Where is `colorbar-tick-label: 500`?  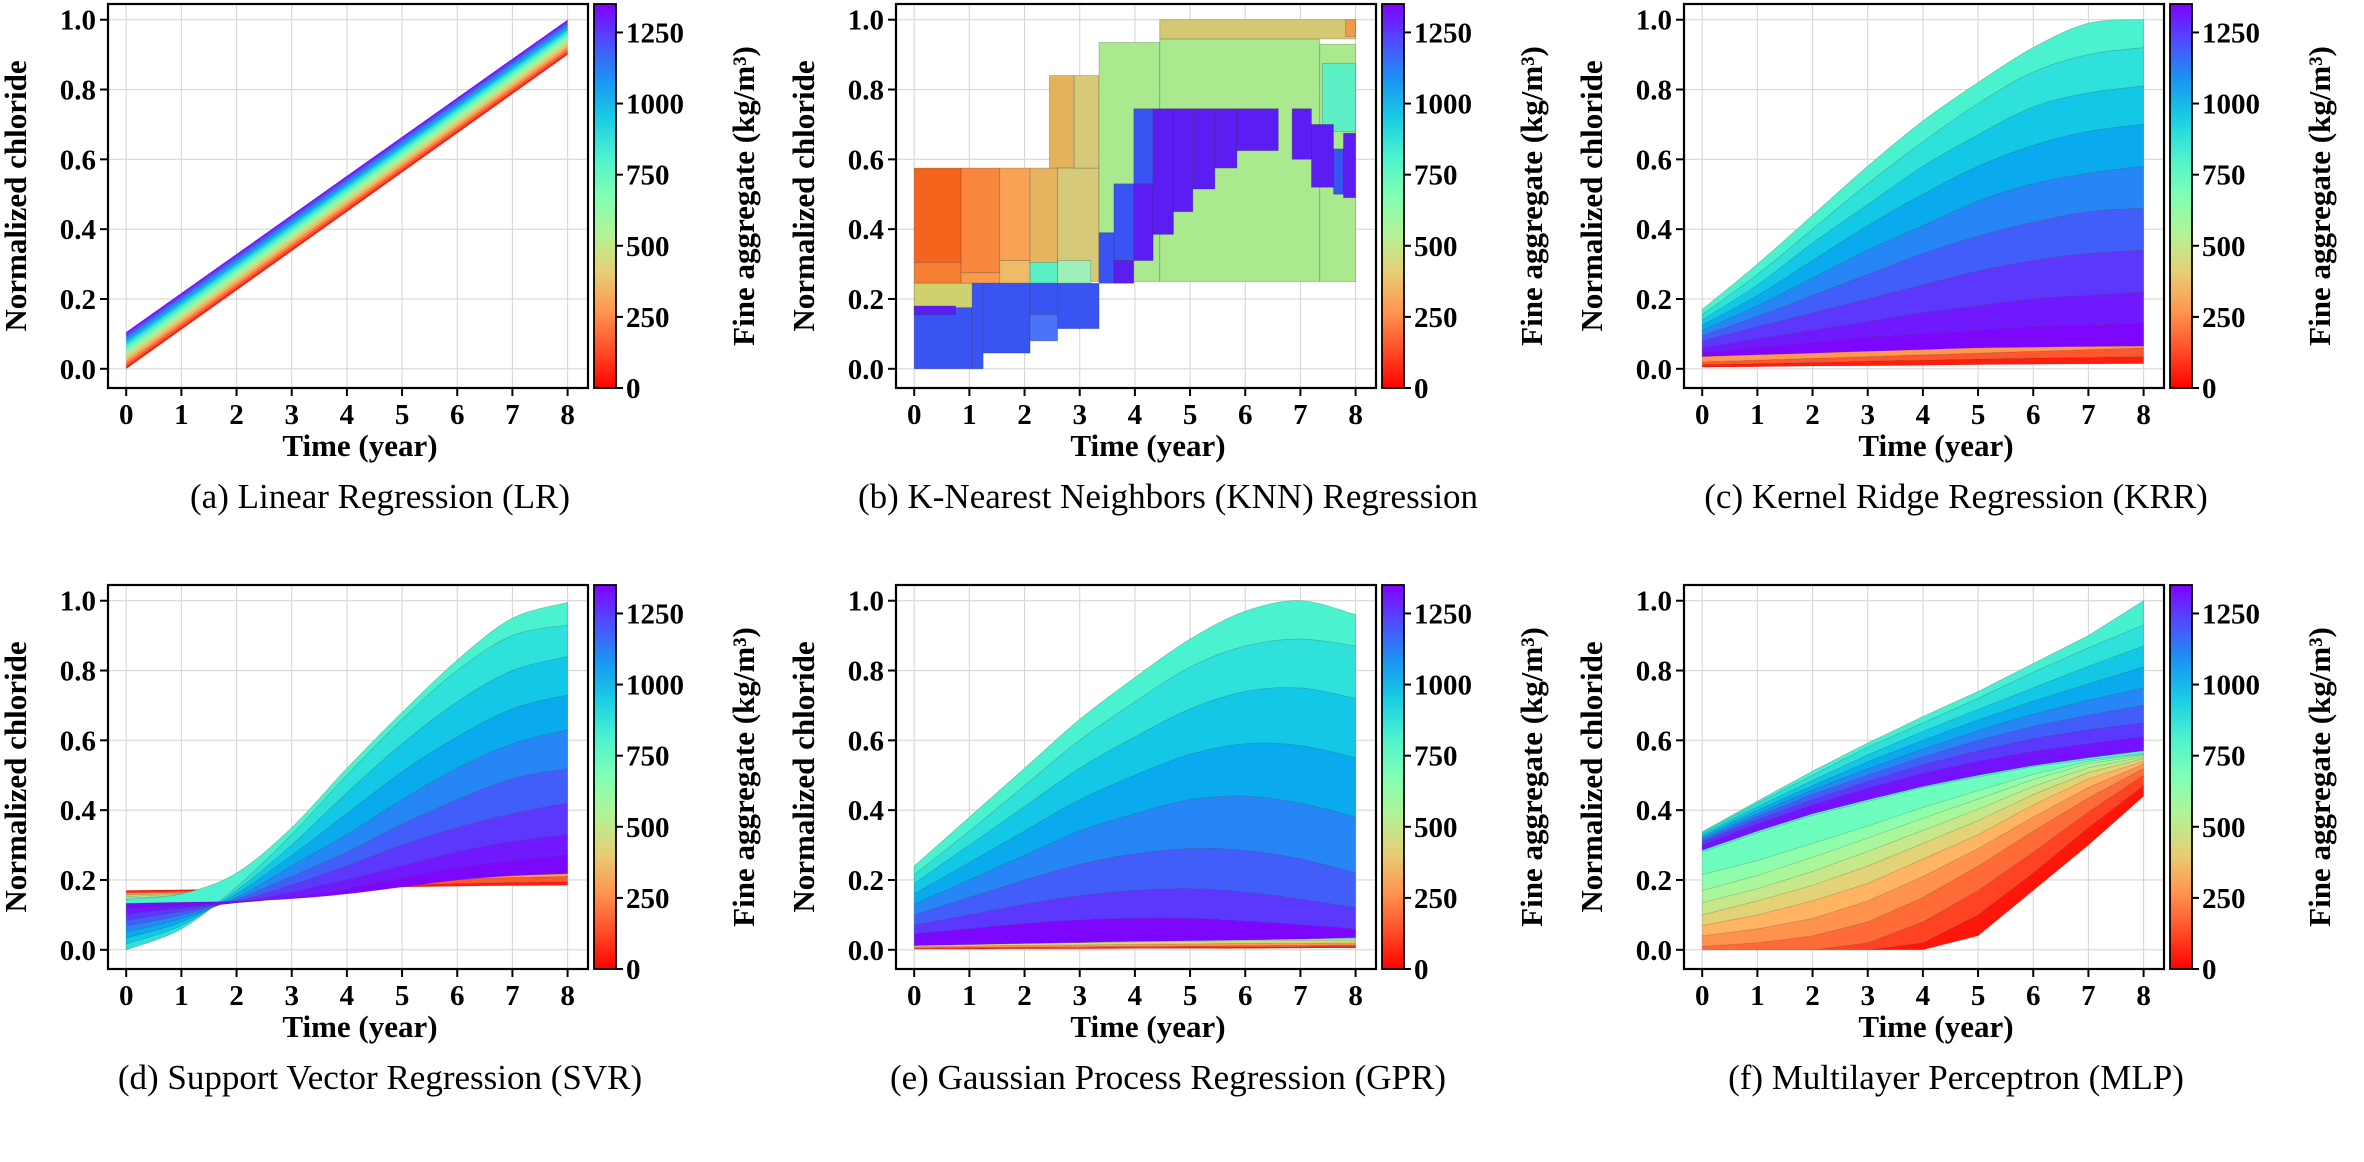 colorbar-tick-label: 500 is located at coordinates (1436, 247).